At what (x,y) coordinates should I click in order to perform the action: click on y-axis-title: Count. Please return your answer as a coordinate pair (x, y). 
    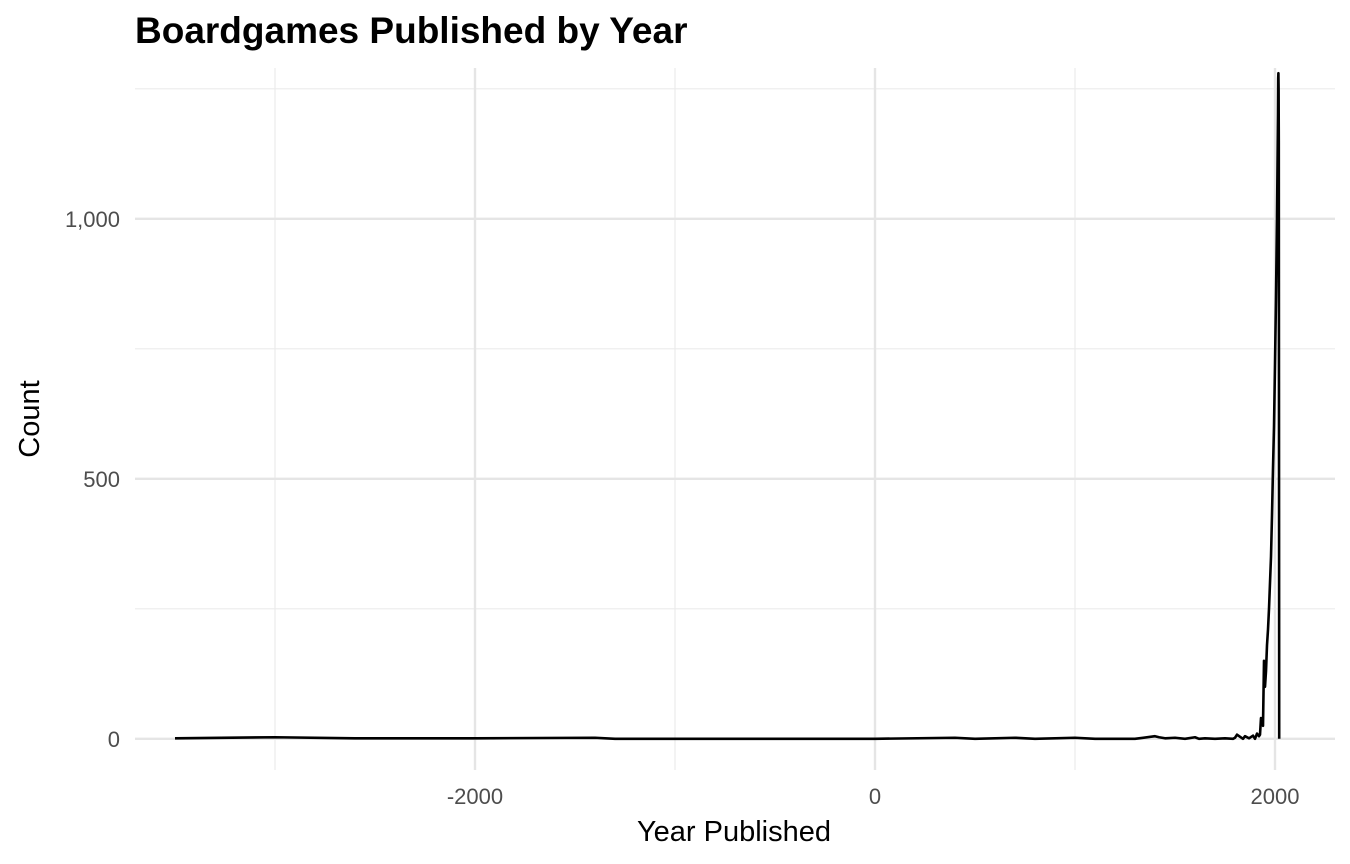
    Looking at the image, I should click on (30, 418).